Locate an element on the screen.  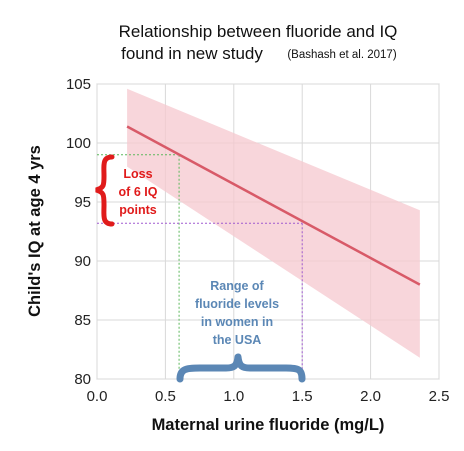
x-tick-label-3: 1.5 is located at coordinates (302, 396).